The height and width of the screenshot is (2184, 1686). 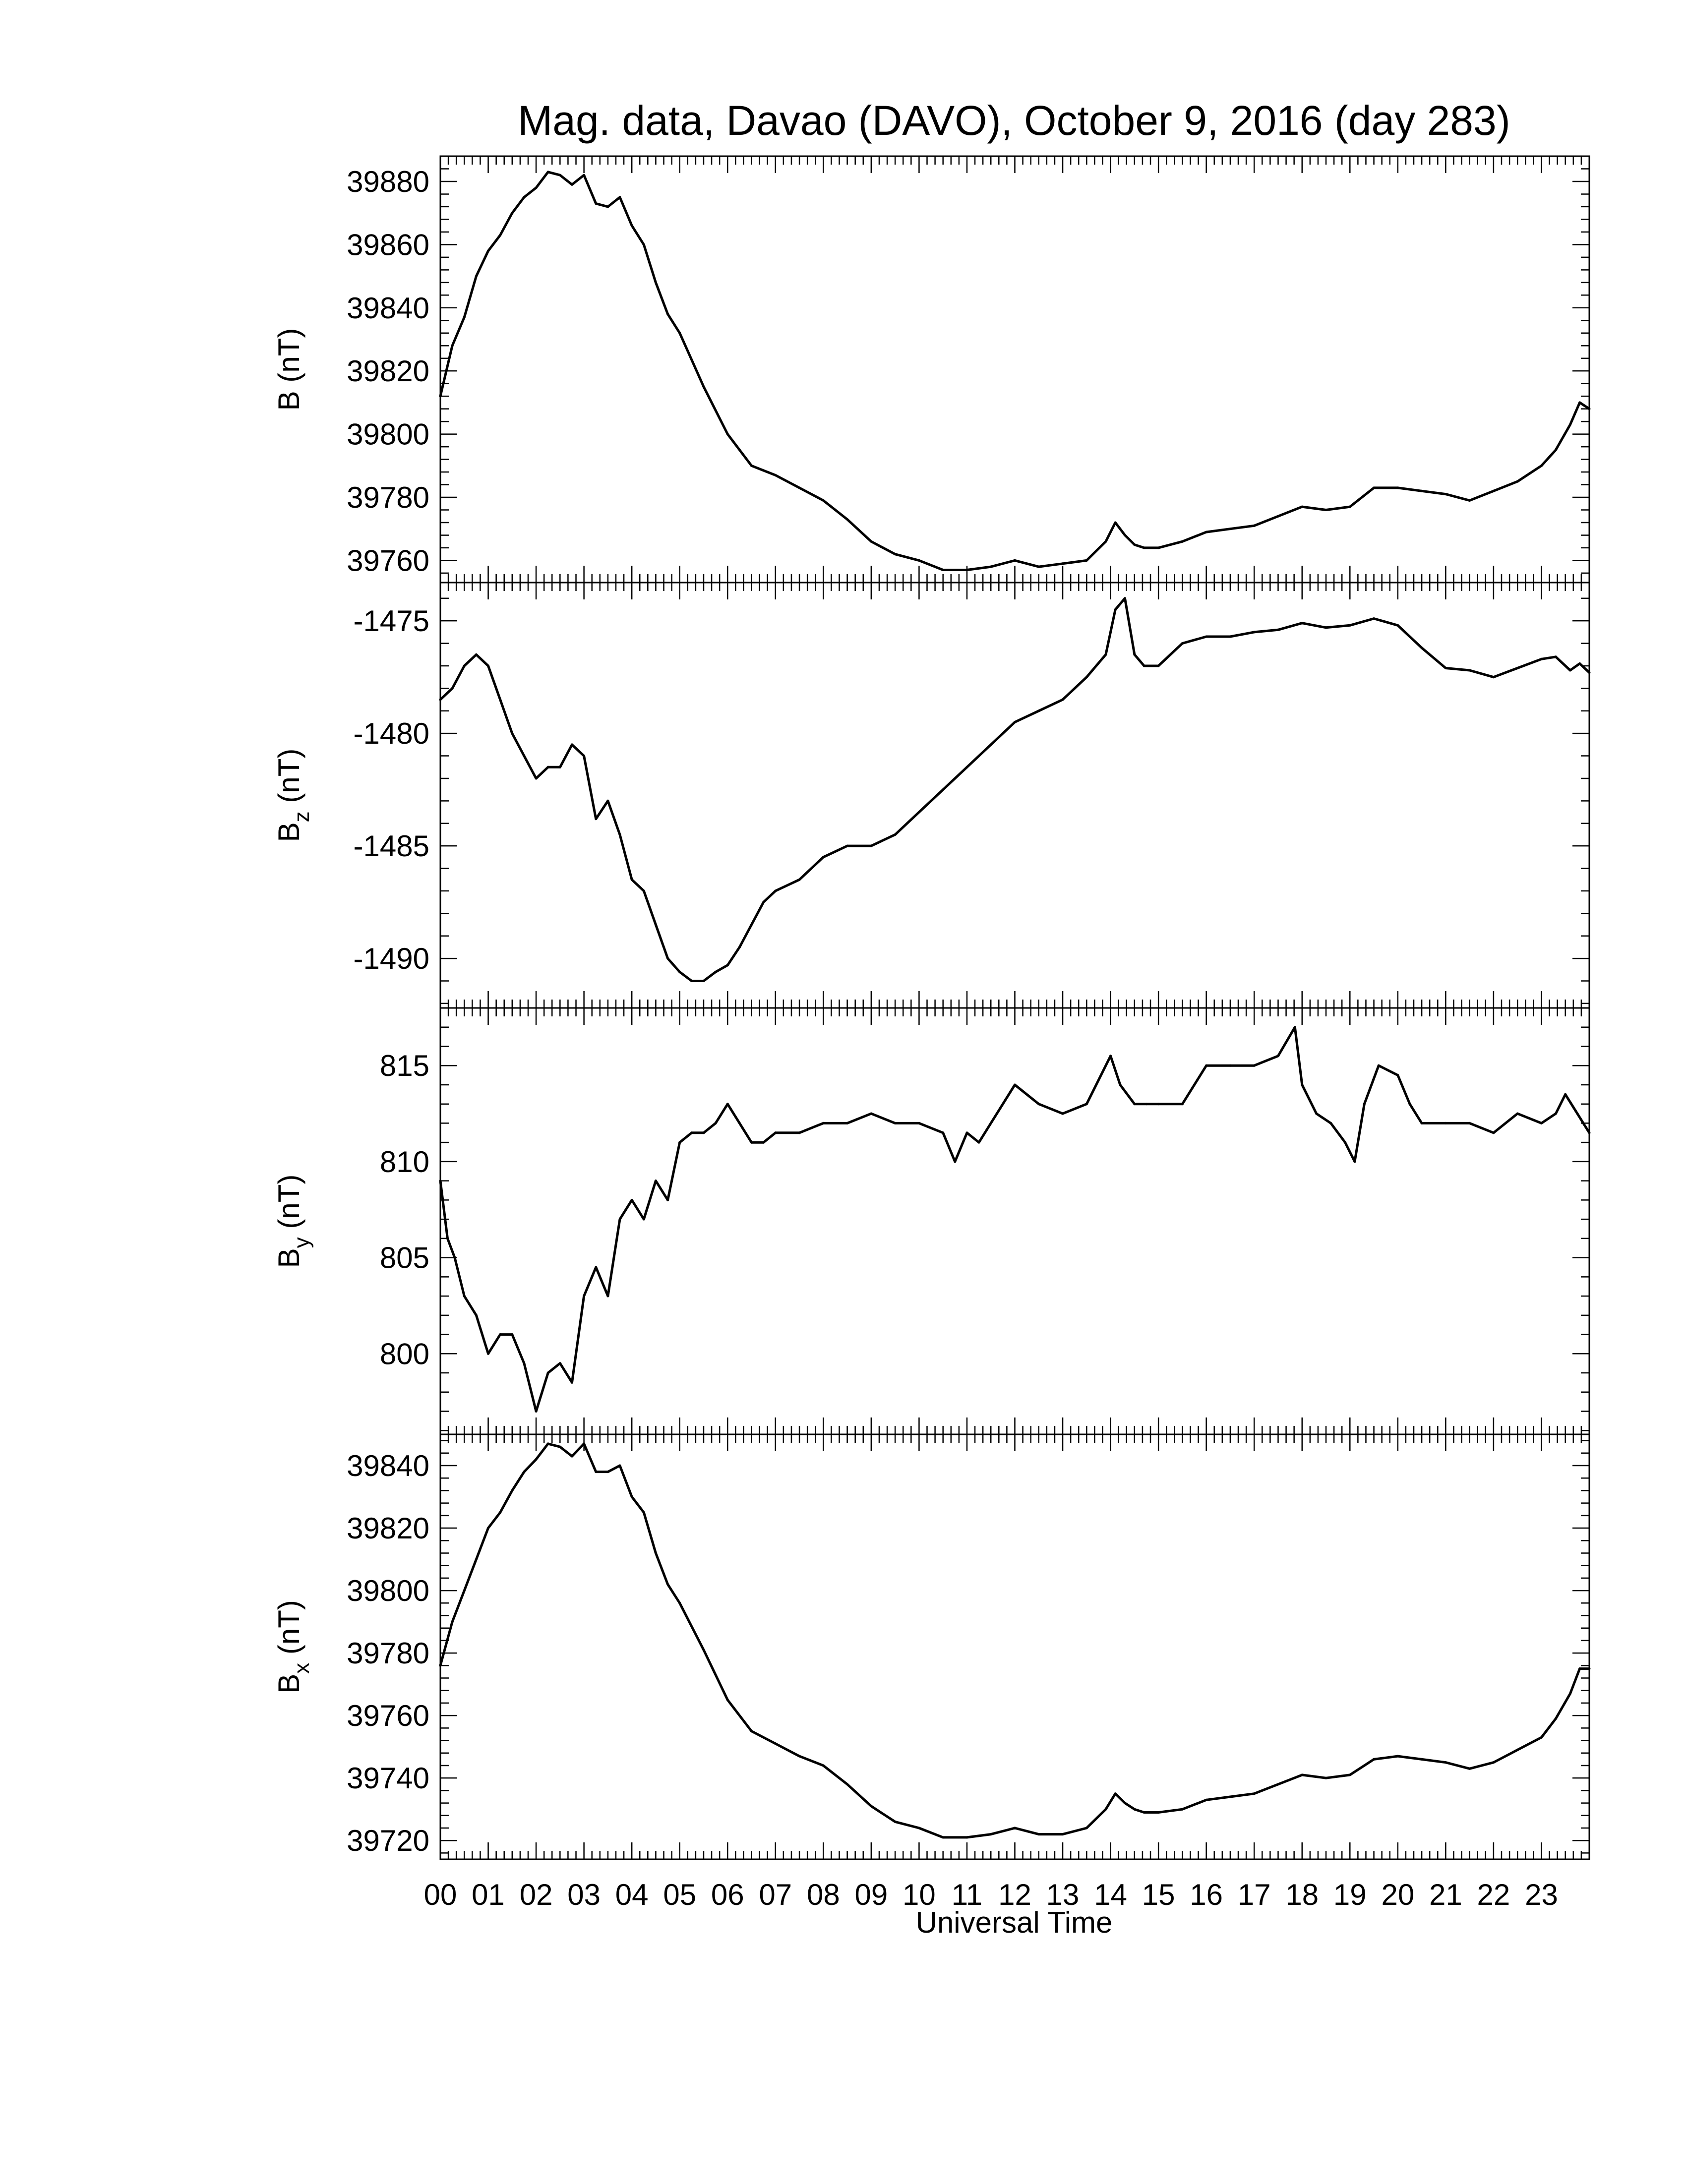 I want to click on y-tick-label: 39880, so click(x=388, y=181).